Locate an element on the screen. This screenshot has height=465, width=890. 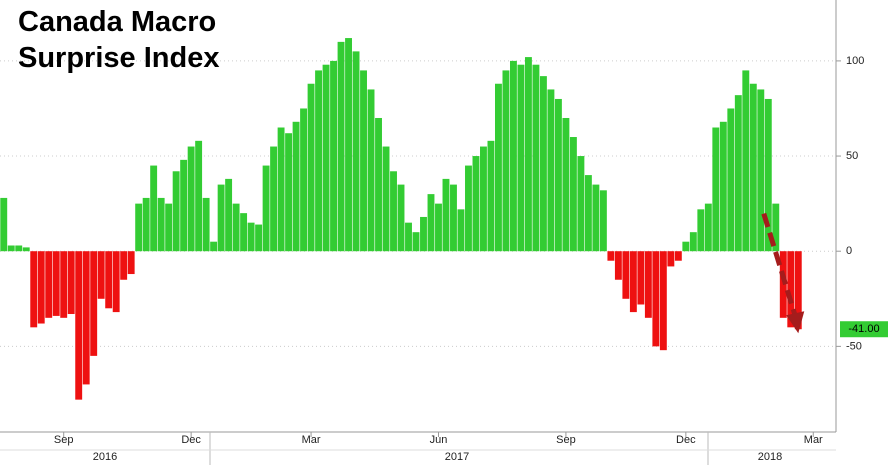
y-tick-label: 100 is located at coordinates (855, 61).